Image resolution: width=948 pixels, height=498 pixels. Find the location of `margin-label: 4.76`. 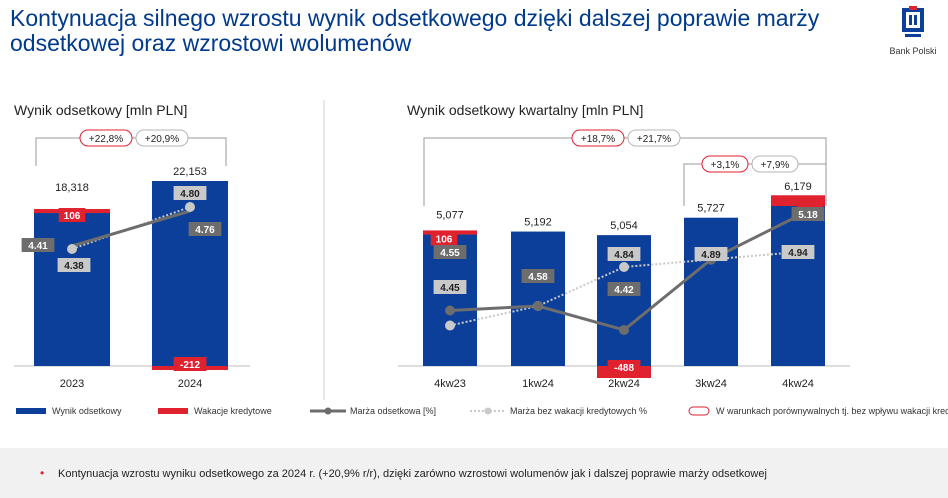

margin-label: 4.76 is located at coordinates (205, 230).